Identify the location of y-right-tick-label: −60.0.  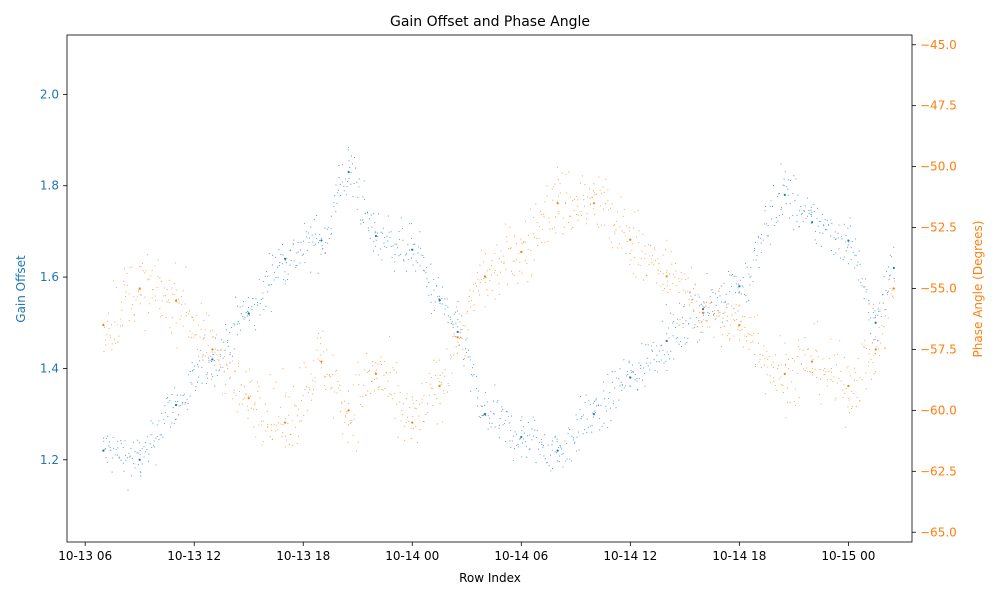
(938, 410).